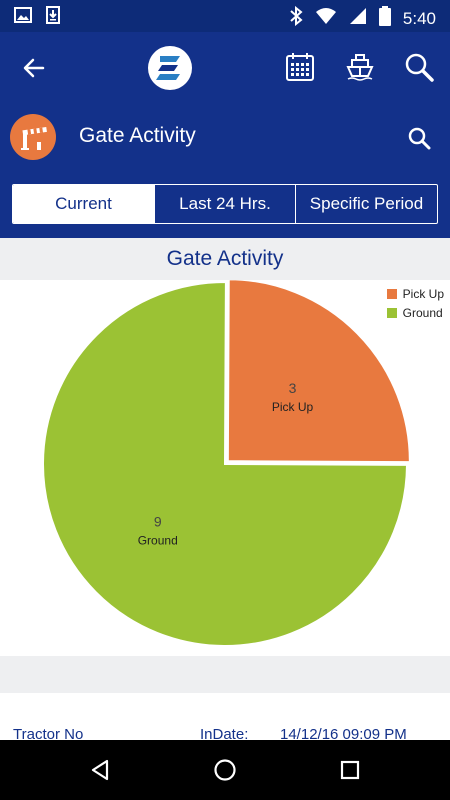 This screenshot has width=450, height=800. What do you see at coordinates (358, 18) in the screenshot?
I see `signal-icon` at bounding box center [358, 18].